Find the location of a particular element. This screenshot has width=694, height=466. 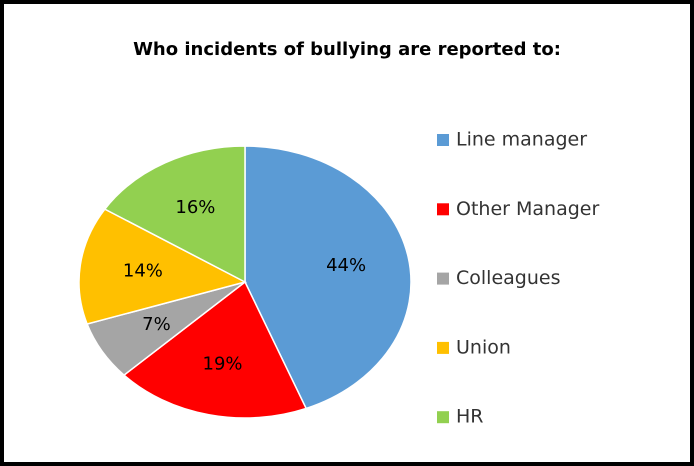

legend-label: Line manager is located at coordinates (521, 140).